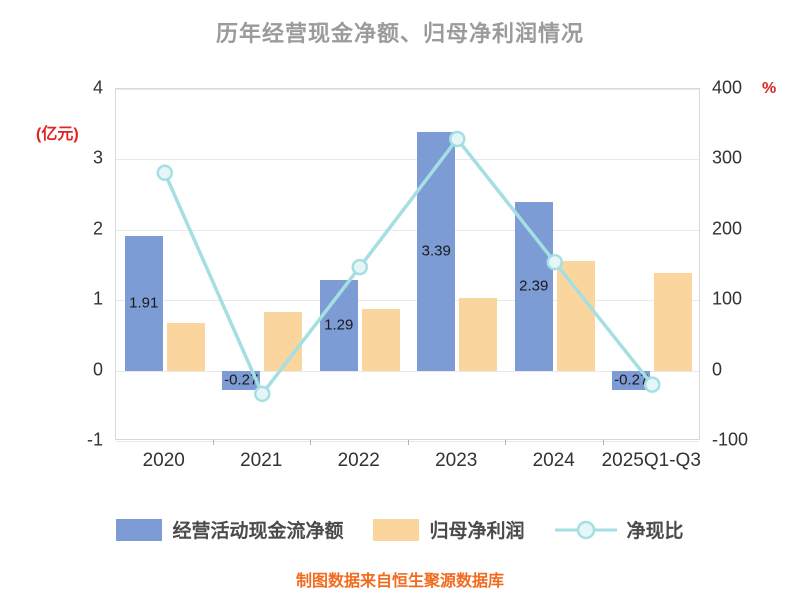 Image resolution: width=800 pixels, height=600 pixels. Describe the element at coordinates (456, 460) in the screenshot. I see `x-axis-tick-label: 2023` at that location.